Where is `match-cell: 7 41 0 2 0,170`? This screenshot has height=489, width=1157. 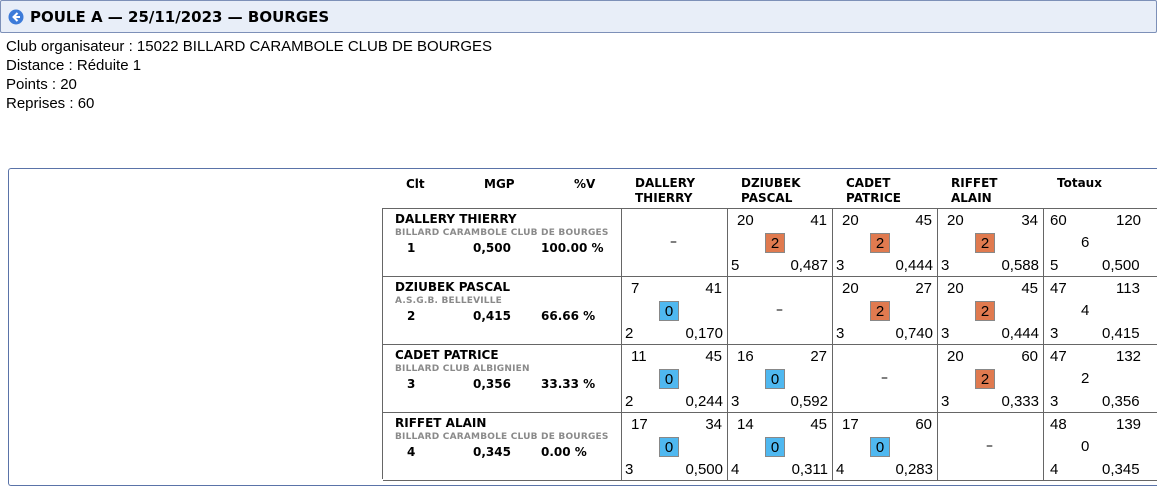 match-cell: 7 41 0 2 0,170 is located at coordinates (675, 311).